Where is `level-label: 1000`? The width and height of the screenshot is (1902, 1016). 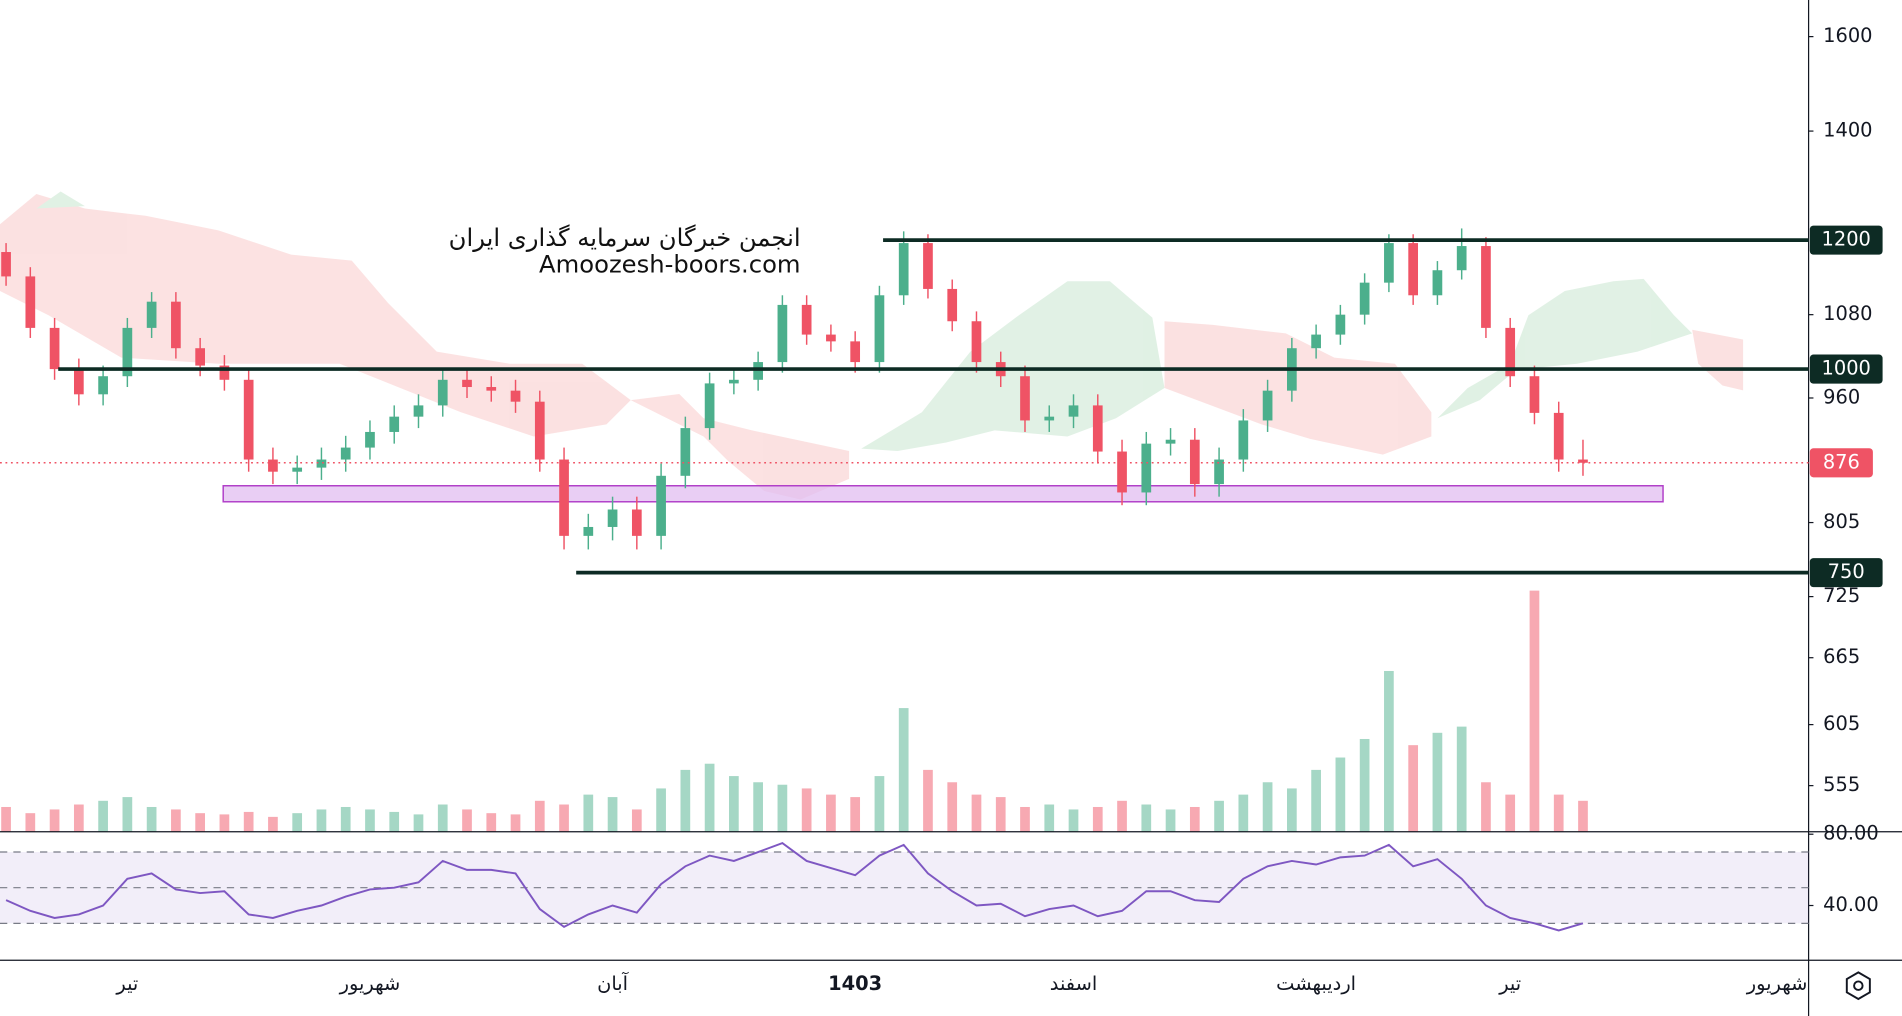
level-label: 1000 is located at coordinates (1846, 368).